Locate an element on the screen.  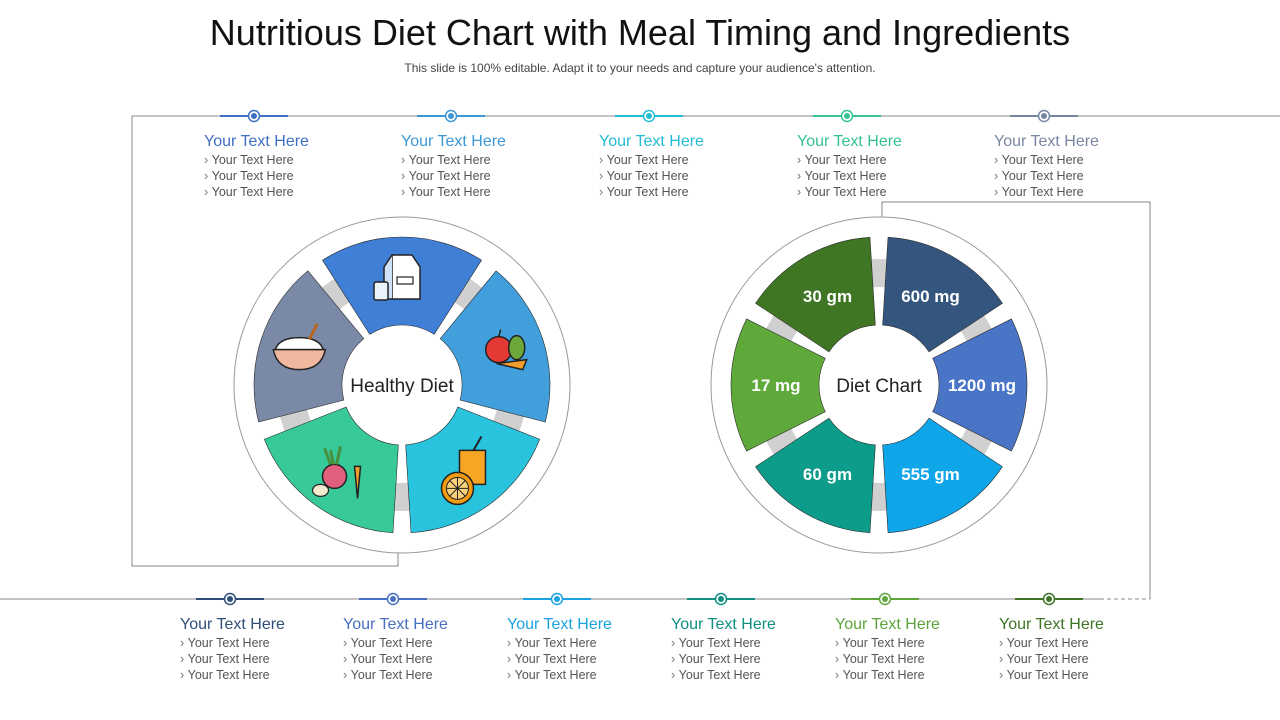
right-wheel-value-5: 17 mg is located at coordinates (775, 385).